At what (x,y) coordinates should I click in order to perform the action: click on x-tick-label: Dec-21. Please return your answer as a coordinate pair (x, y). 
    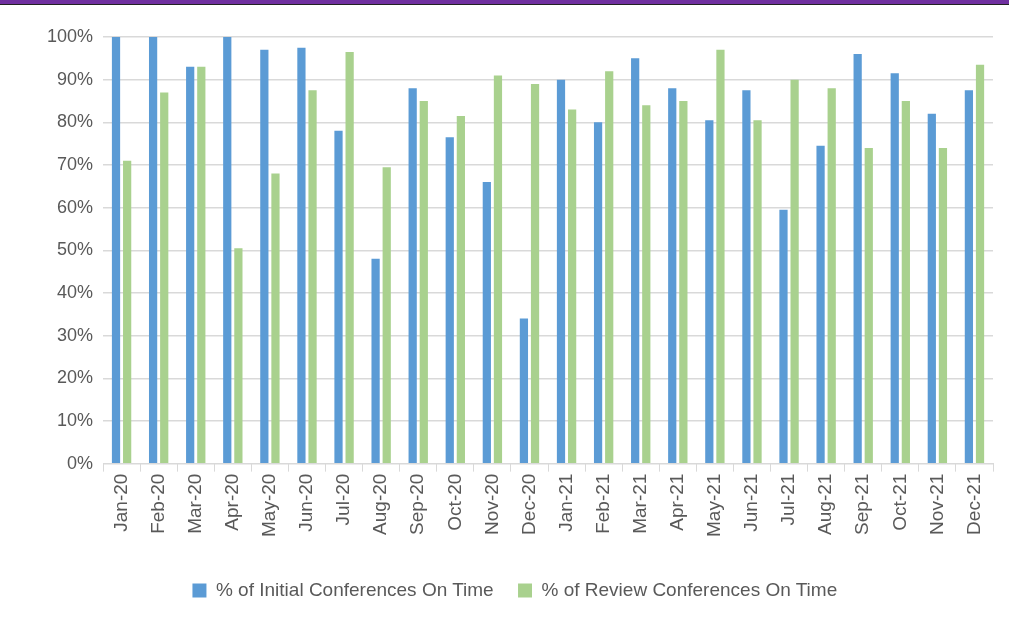
    Looking at the image, I should click on (973, 504).